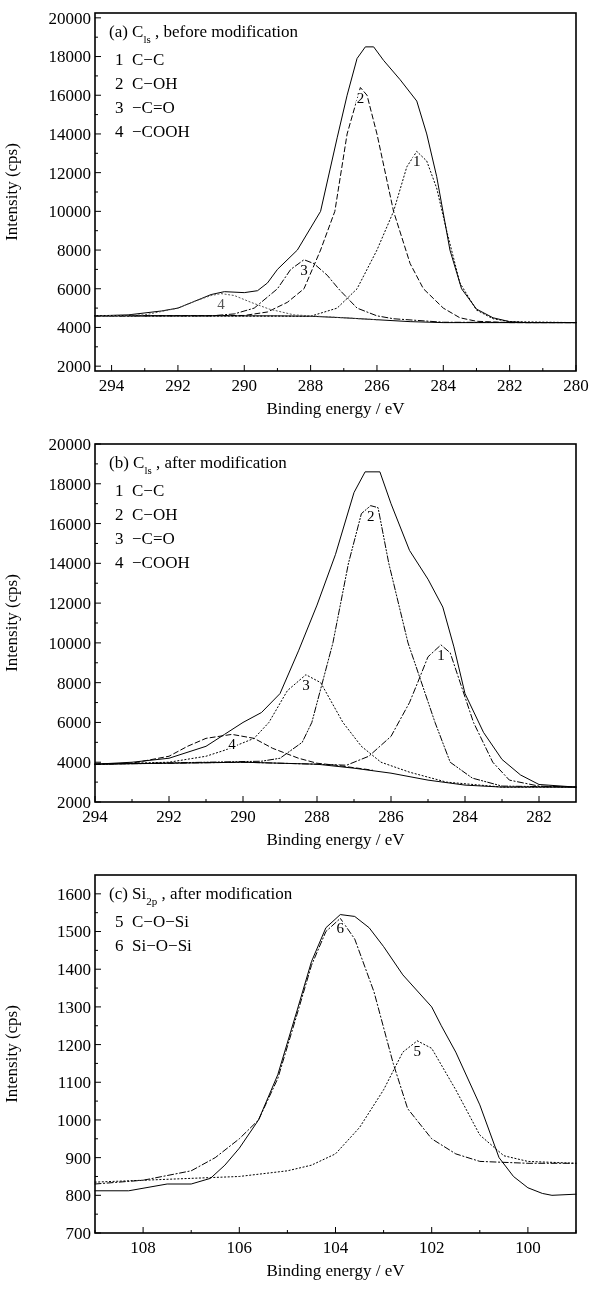 The height and width of the screenshot is (1293, 597). What do you see at coordinates (111, 385) in the screenshot?
I see `x-tick-label: 294` at bounding box center [111, 385].